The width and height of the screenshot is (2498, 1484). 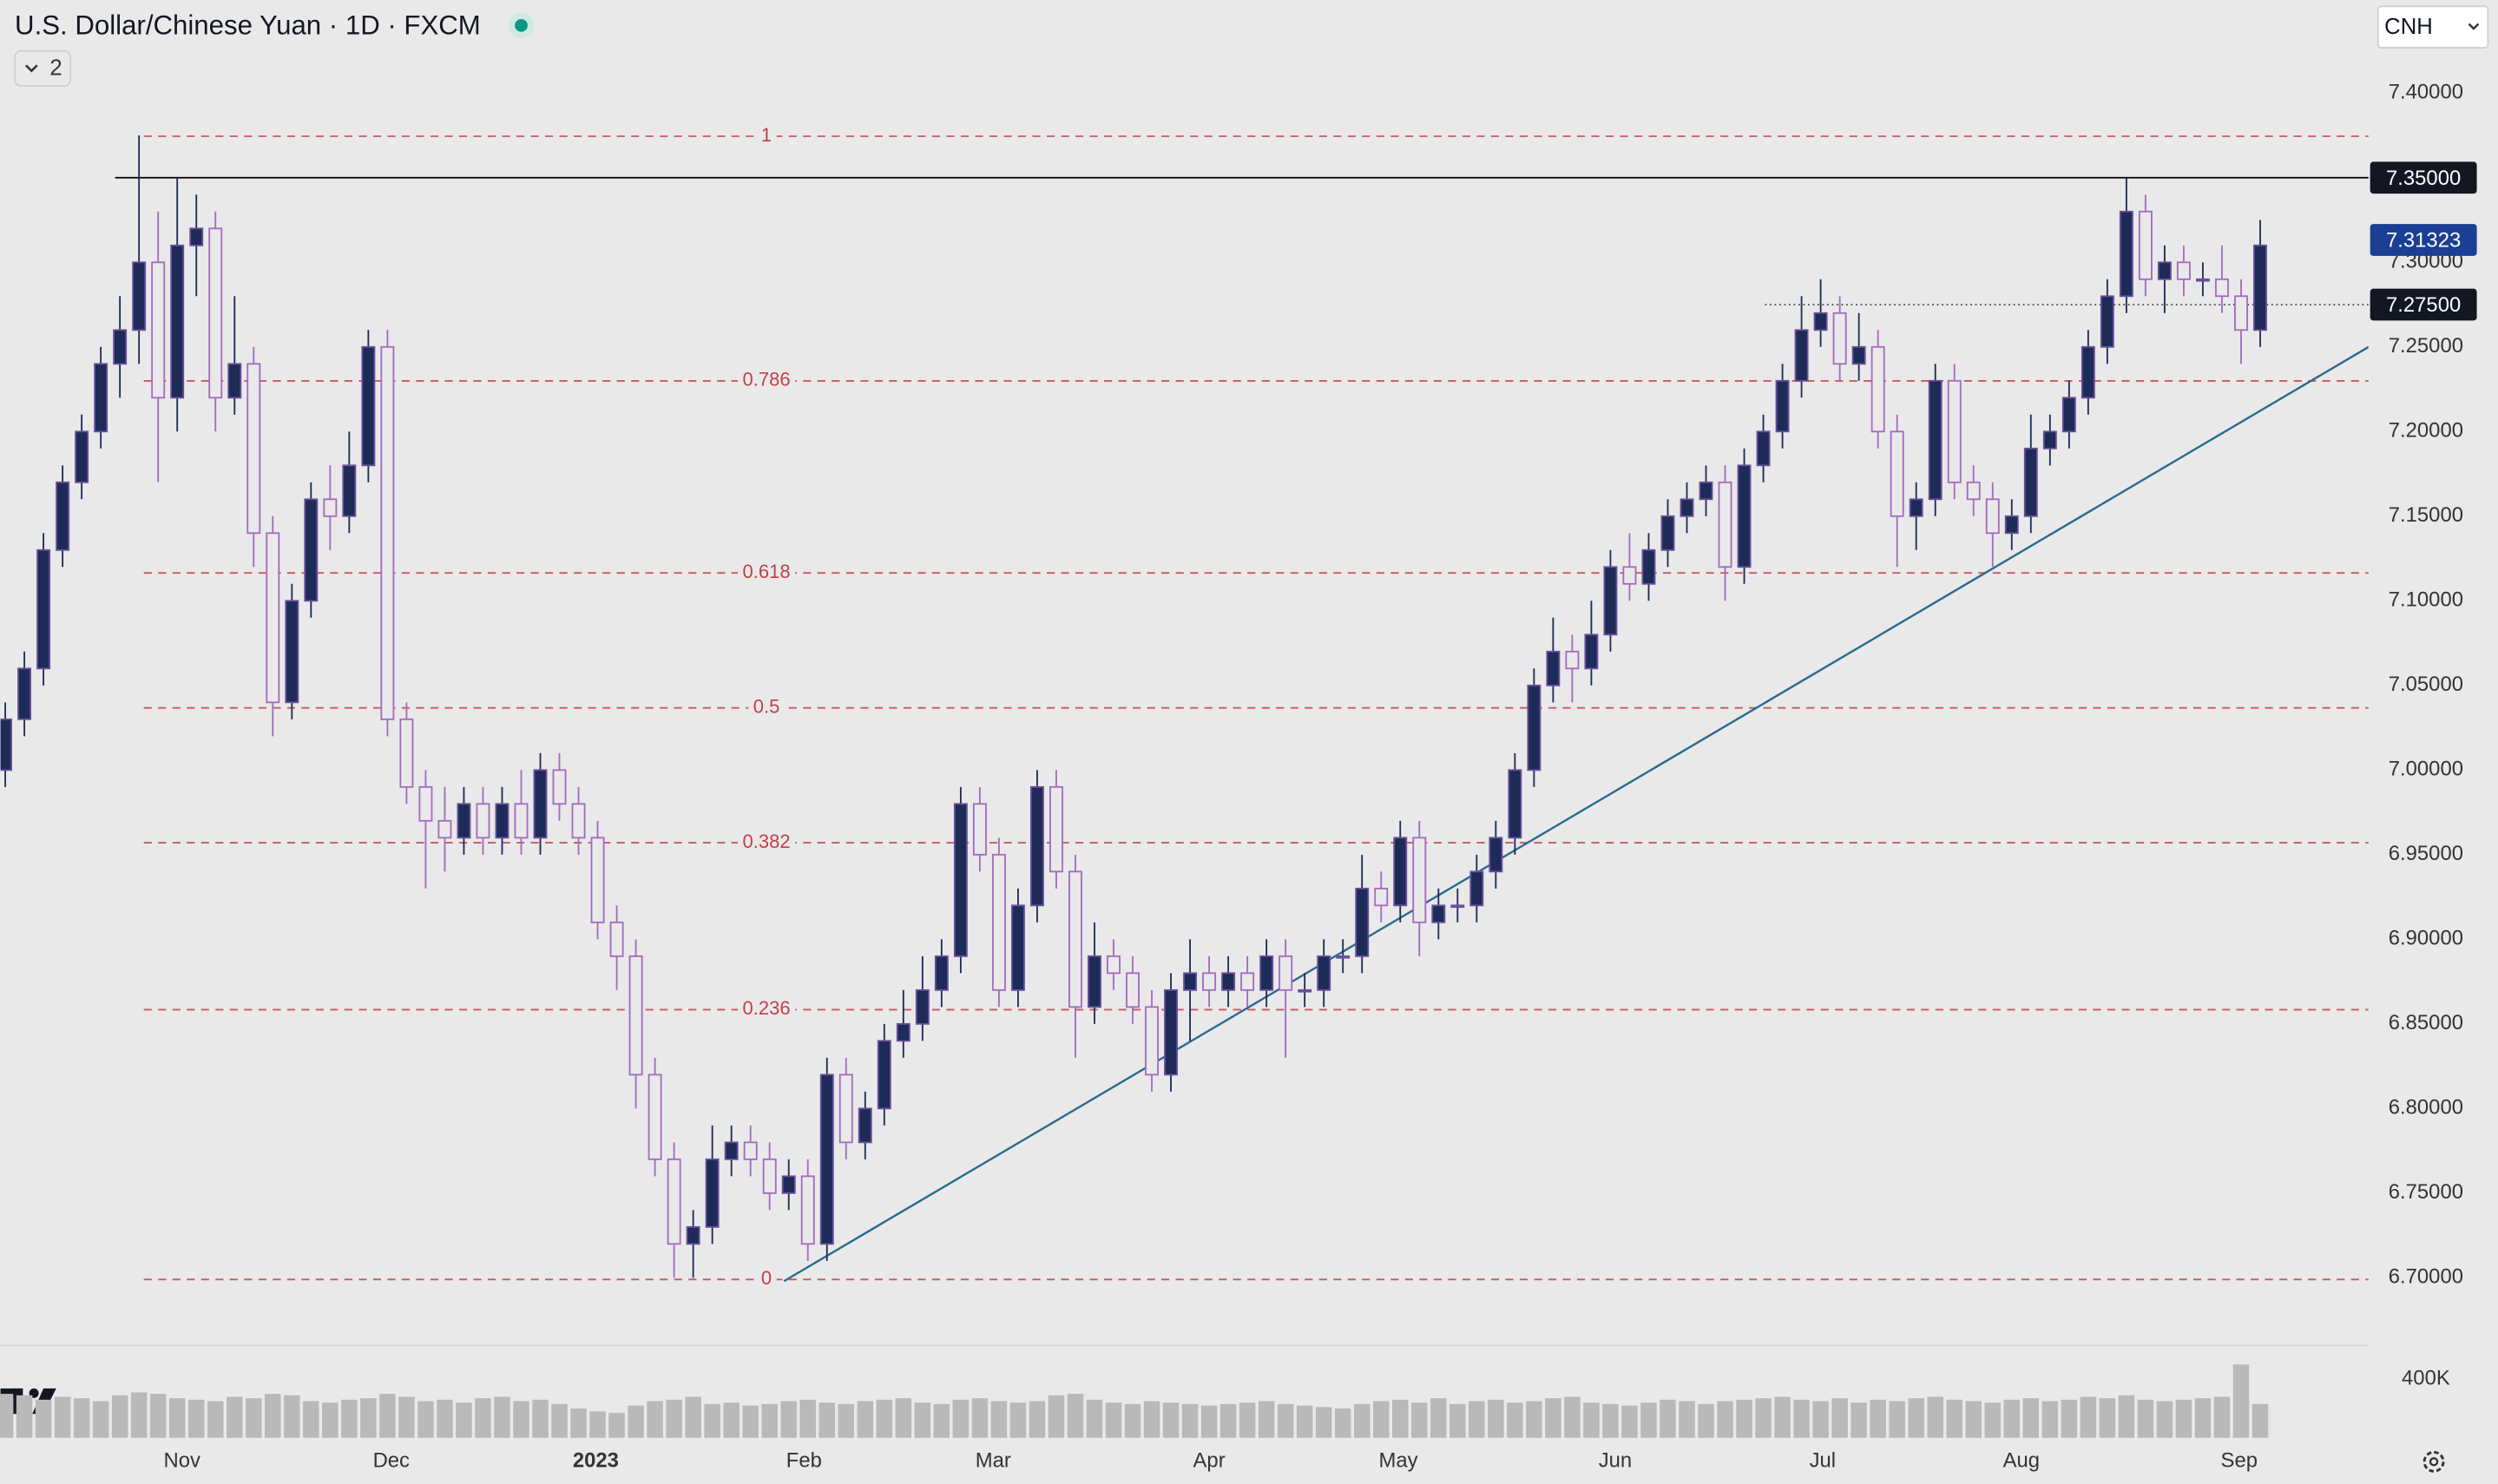 What do you see at coordinates (993, 1461) in the screenshot?
I see `x-tick-label: Mar` at bounding box center [993, 1461].